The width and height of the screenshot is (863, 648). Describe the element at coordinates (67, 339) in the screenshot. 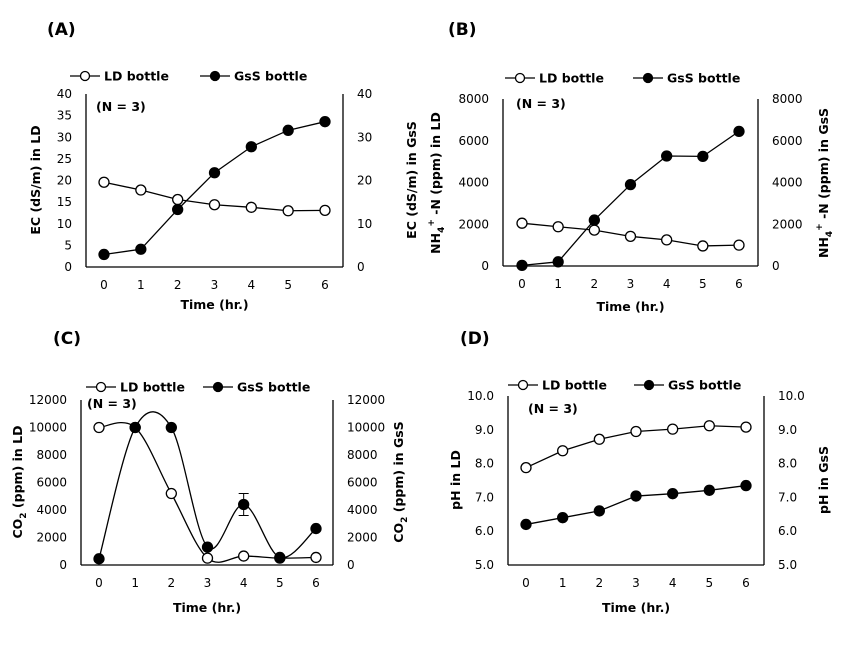

I see `panel-label: (C)` at that location.